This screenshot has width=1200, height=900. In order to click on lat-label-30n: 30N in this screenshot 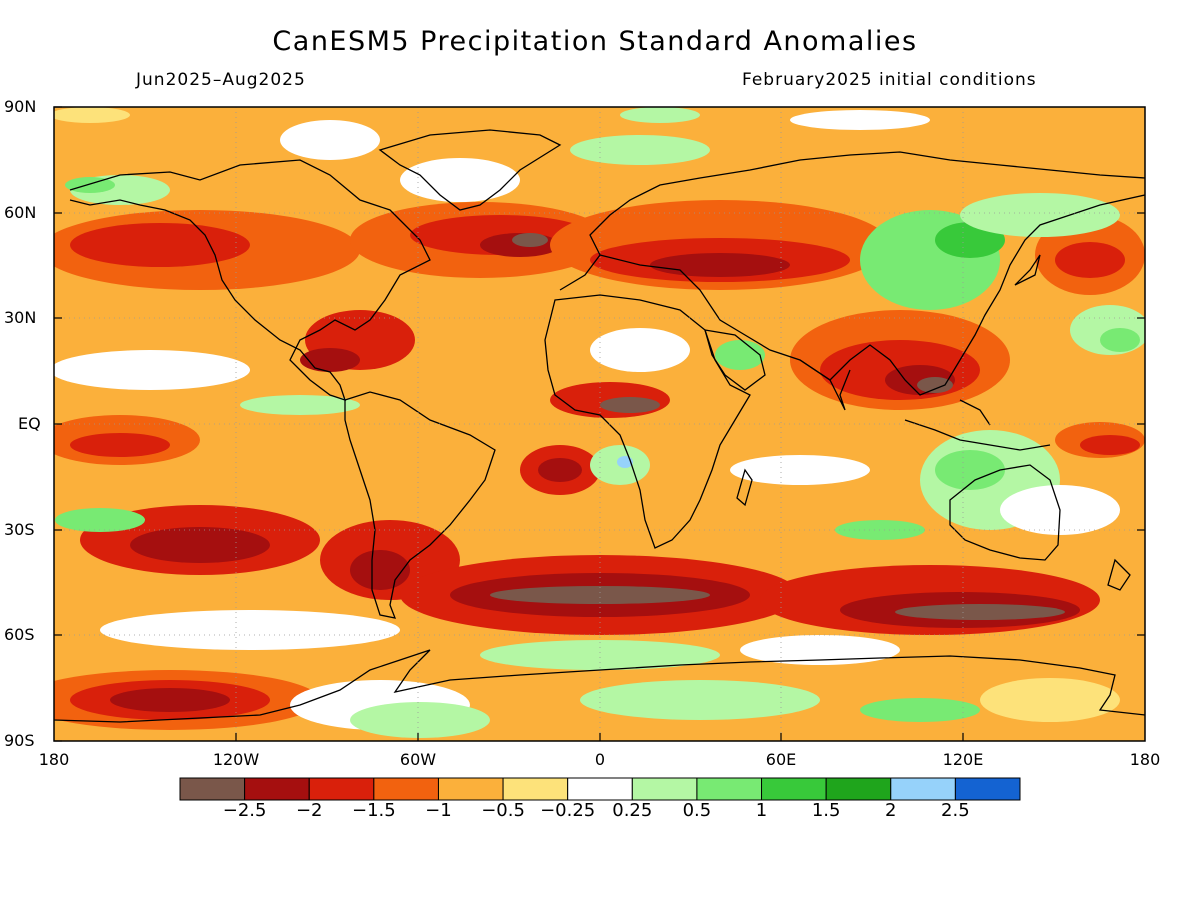, I will do `click(20, 317)`.